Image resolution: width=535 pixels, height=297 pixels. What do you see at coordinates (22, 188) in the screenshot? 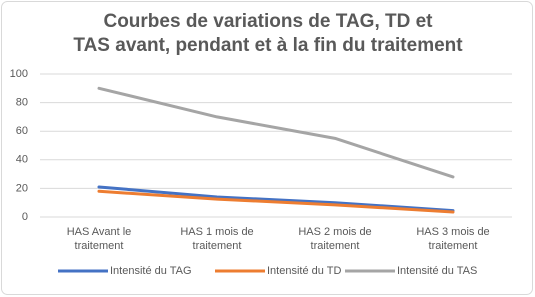
I see `y-tick-label: 20` at bounding box center [22, 188].